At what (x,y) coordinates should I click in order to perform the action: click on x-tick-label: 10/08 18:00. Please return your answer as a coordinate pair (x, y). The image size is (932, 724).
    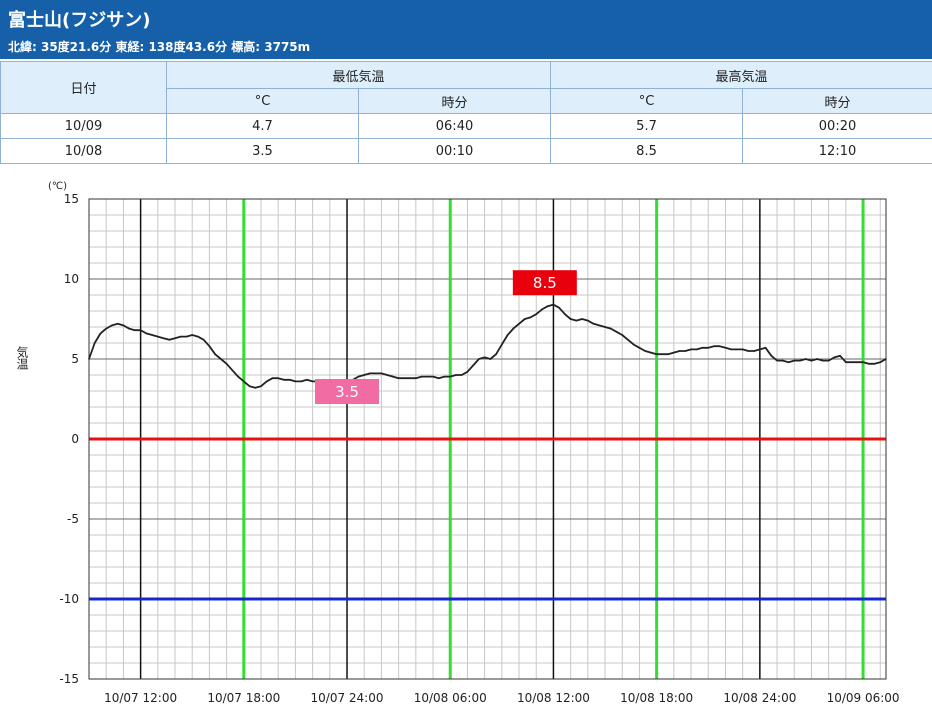
    Looking at the image, I should click on (656, 698).